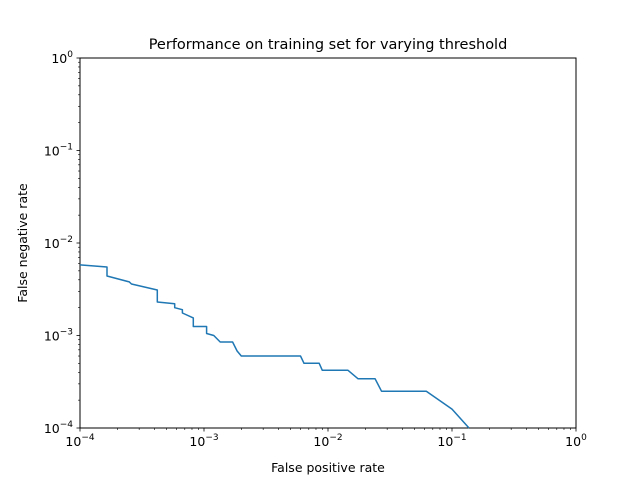 This screenshot has width=640, height=480. I want to click on x-tick-label-exponent: −4, so click(88, 438).